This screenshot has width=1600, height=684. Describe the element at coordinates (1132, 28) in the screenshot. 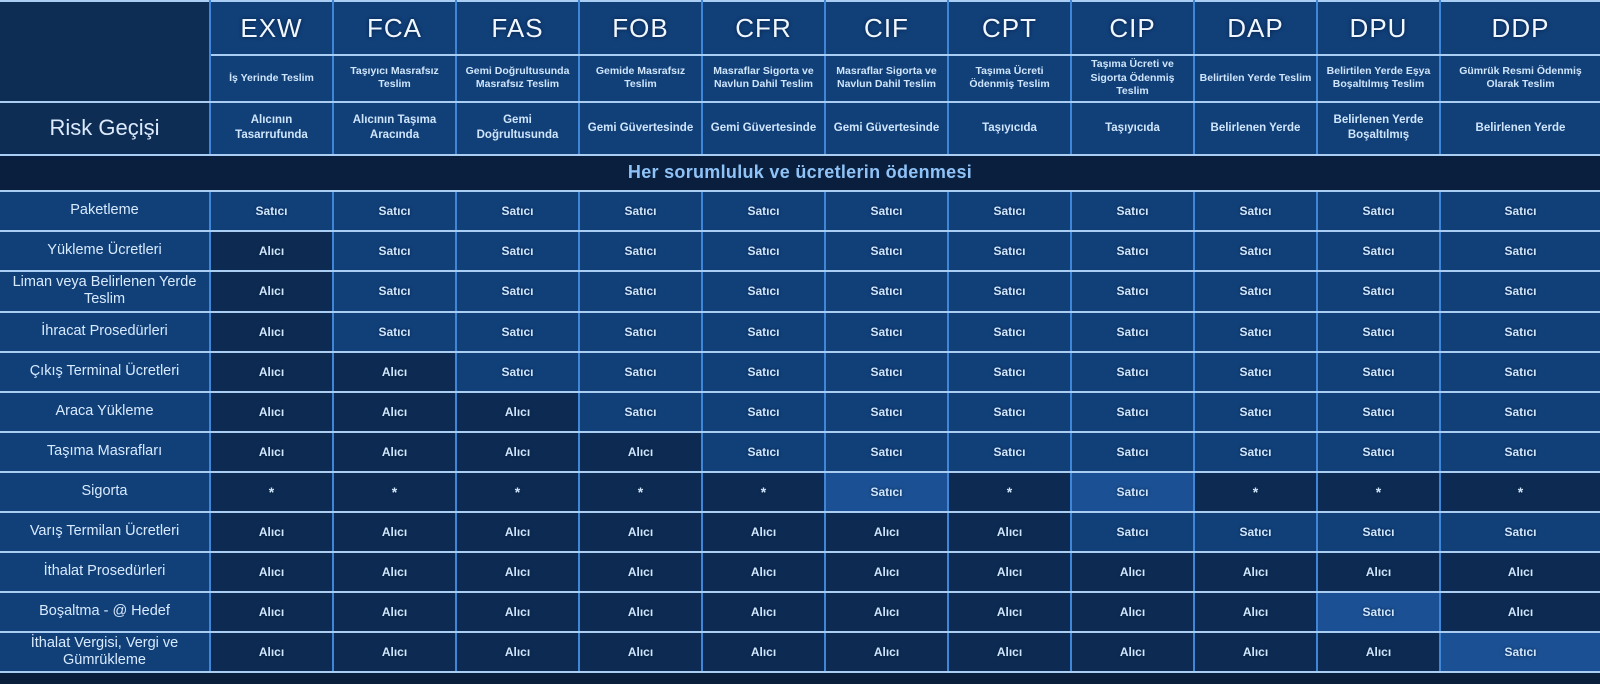

I see `column-header-cip: CIP` at that location.